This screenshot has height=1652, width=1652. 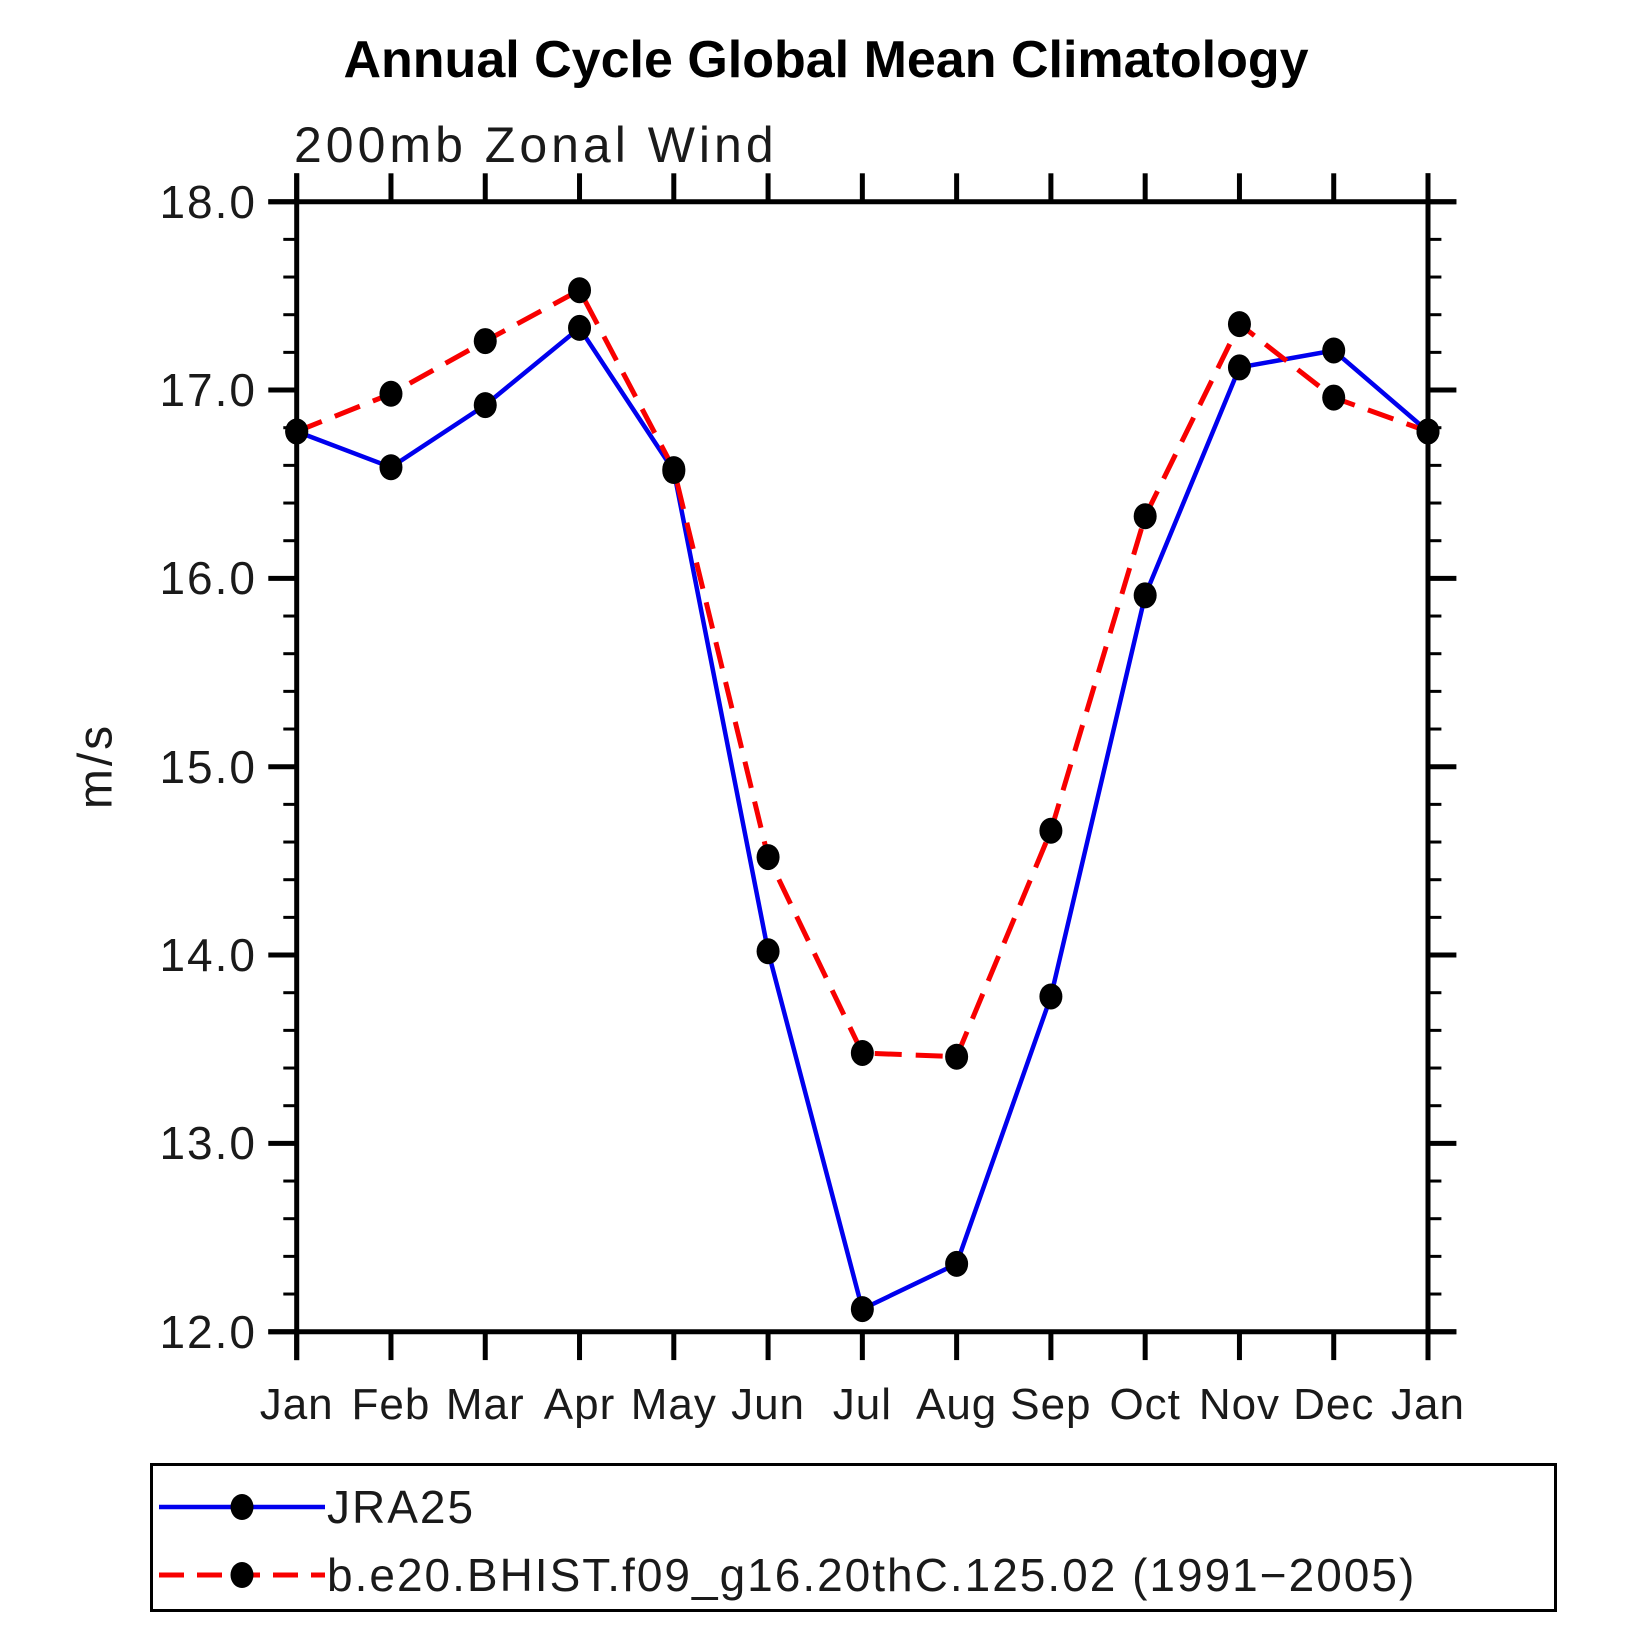 What do you see at coordinates (1334, 1404) in the screenshot?
I see `x-tick-label: Dec` at bounding box center [1334, 1404].